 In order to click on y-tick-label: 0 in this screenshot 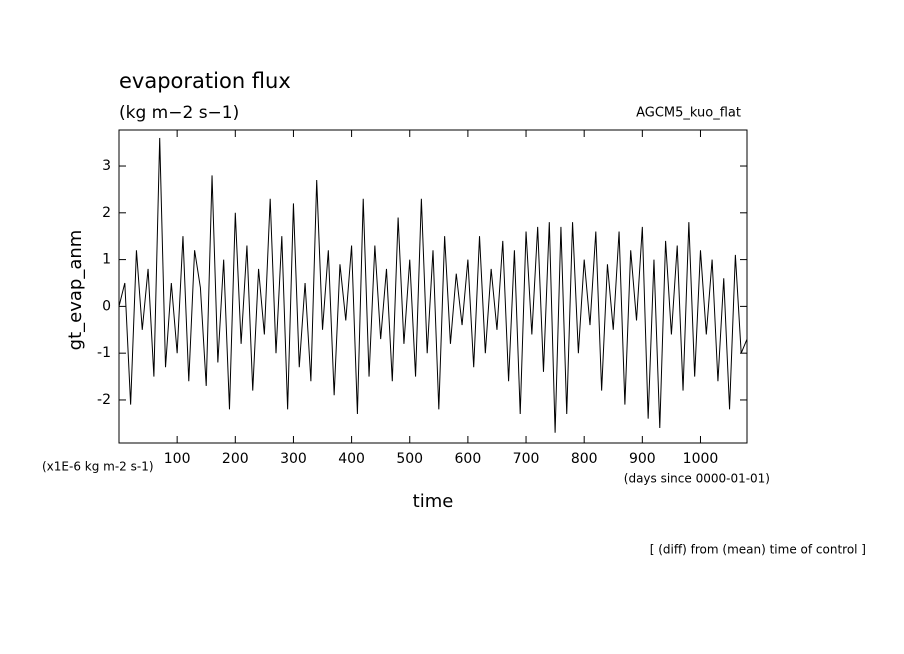, I will do `click(106, 306)`.